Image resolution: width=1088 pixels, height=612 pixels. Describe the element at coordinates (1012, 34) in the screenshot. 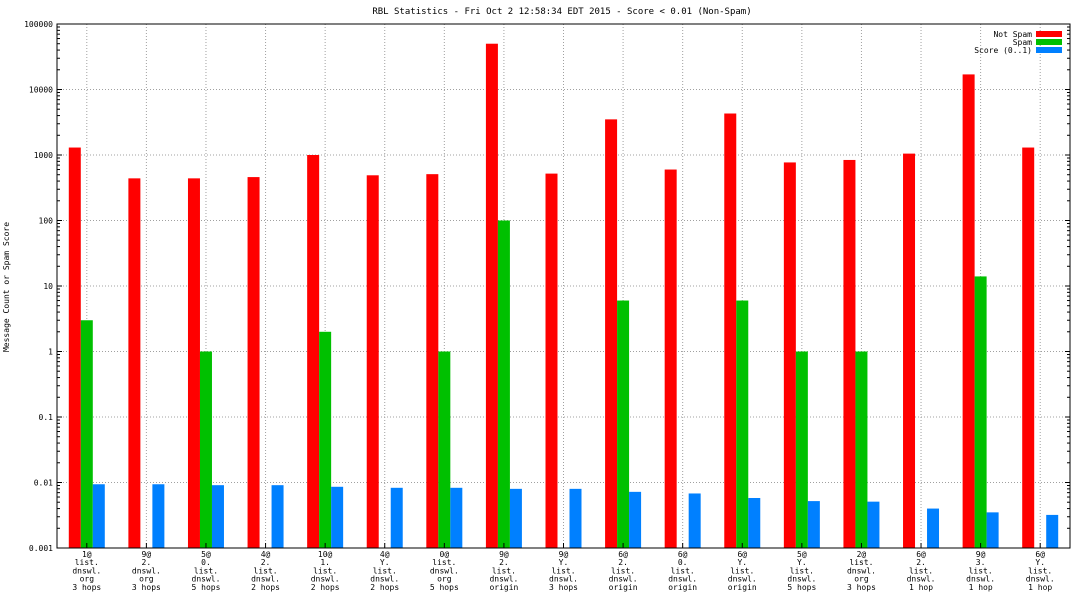

I see `legend-label: Not Spam` at that location.